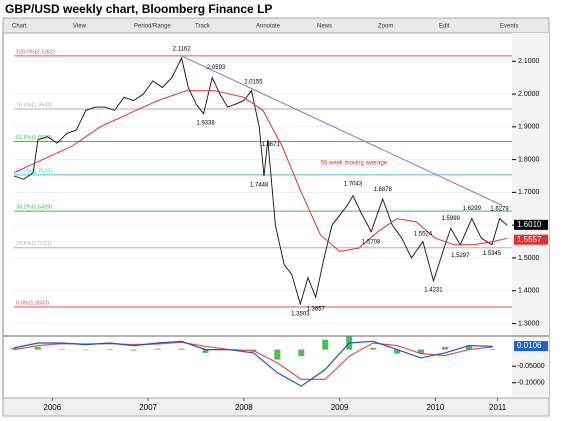 This screenshot has height=421, width=567. Describe the element at coordinates (244, 407) in the screenshot. I see `x-tick-label: 2008` at that location.